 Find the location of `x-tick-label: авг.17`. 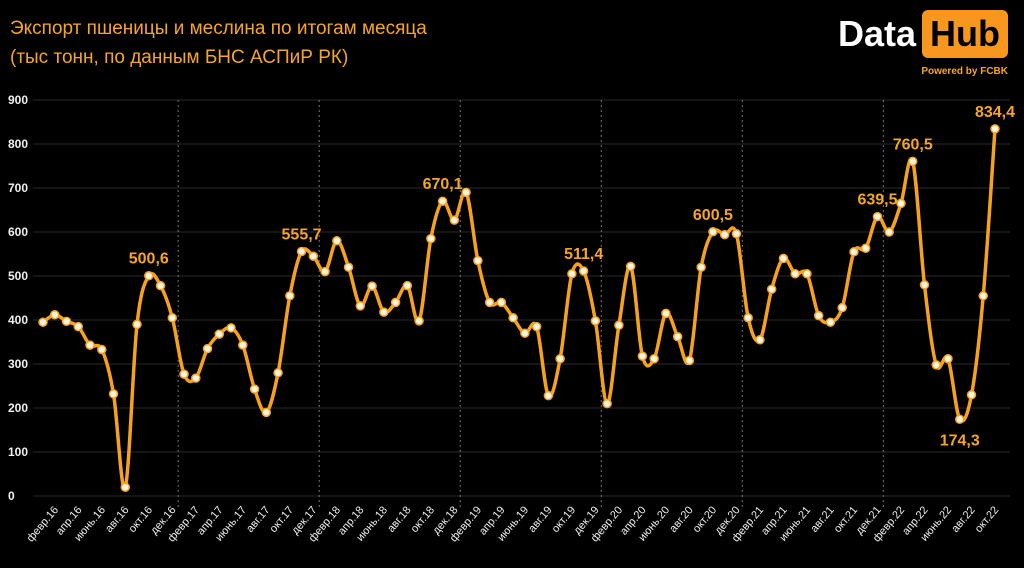

x-tick-label: авг.17 is located at coordinates (258, 519).